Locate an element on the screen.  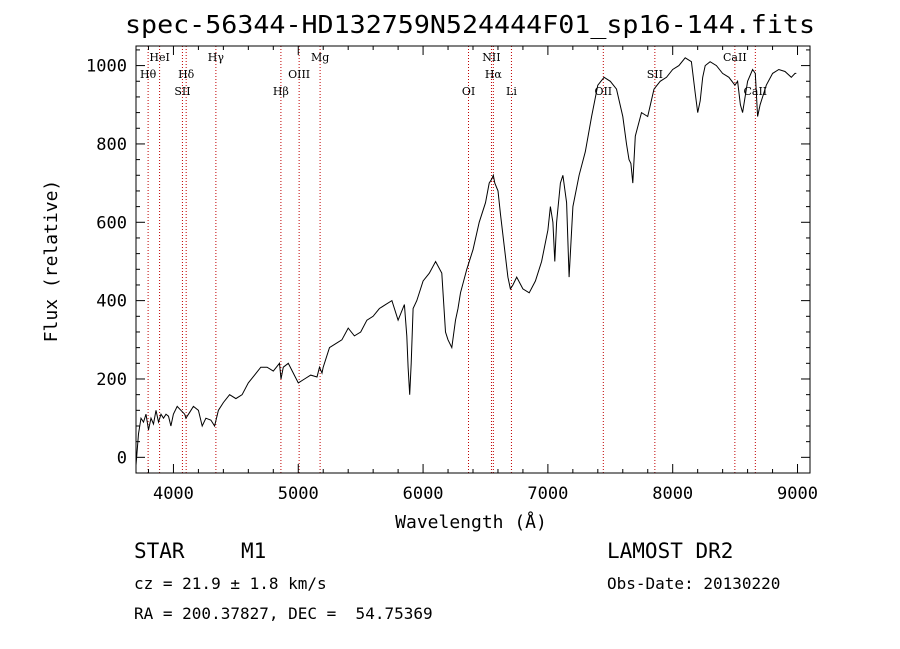
object-class: STAR is located at coordinates (159, 551).